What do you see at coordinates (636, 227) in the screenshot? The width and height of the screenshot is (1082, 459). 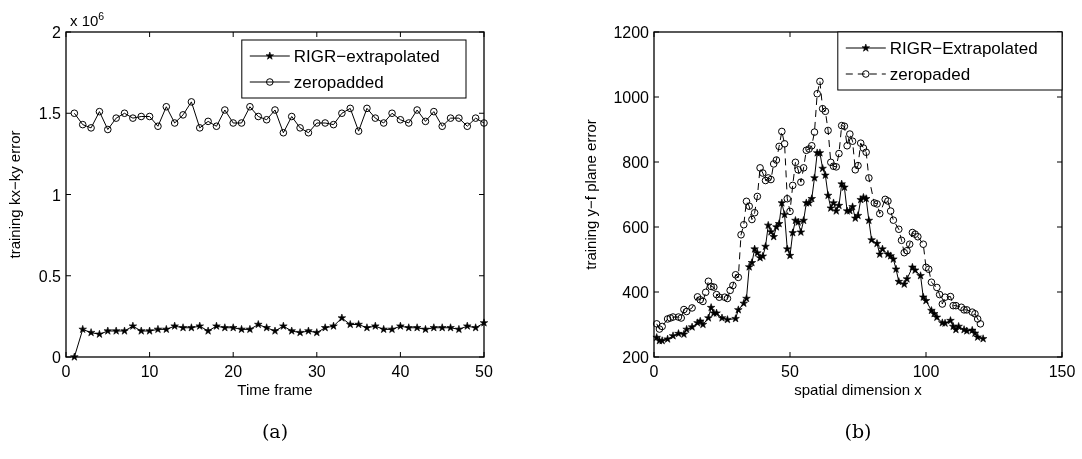 I see `y-tick-label: 600` at bounding box center [636, 227].